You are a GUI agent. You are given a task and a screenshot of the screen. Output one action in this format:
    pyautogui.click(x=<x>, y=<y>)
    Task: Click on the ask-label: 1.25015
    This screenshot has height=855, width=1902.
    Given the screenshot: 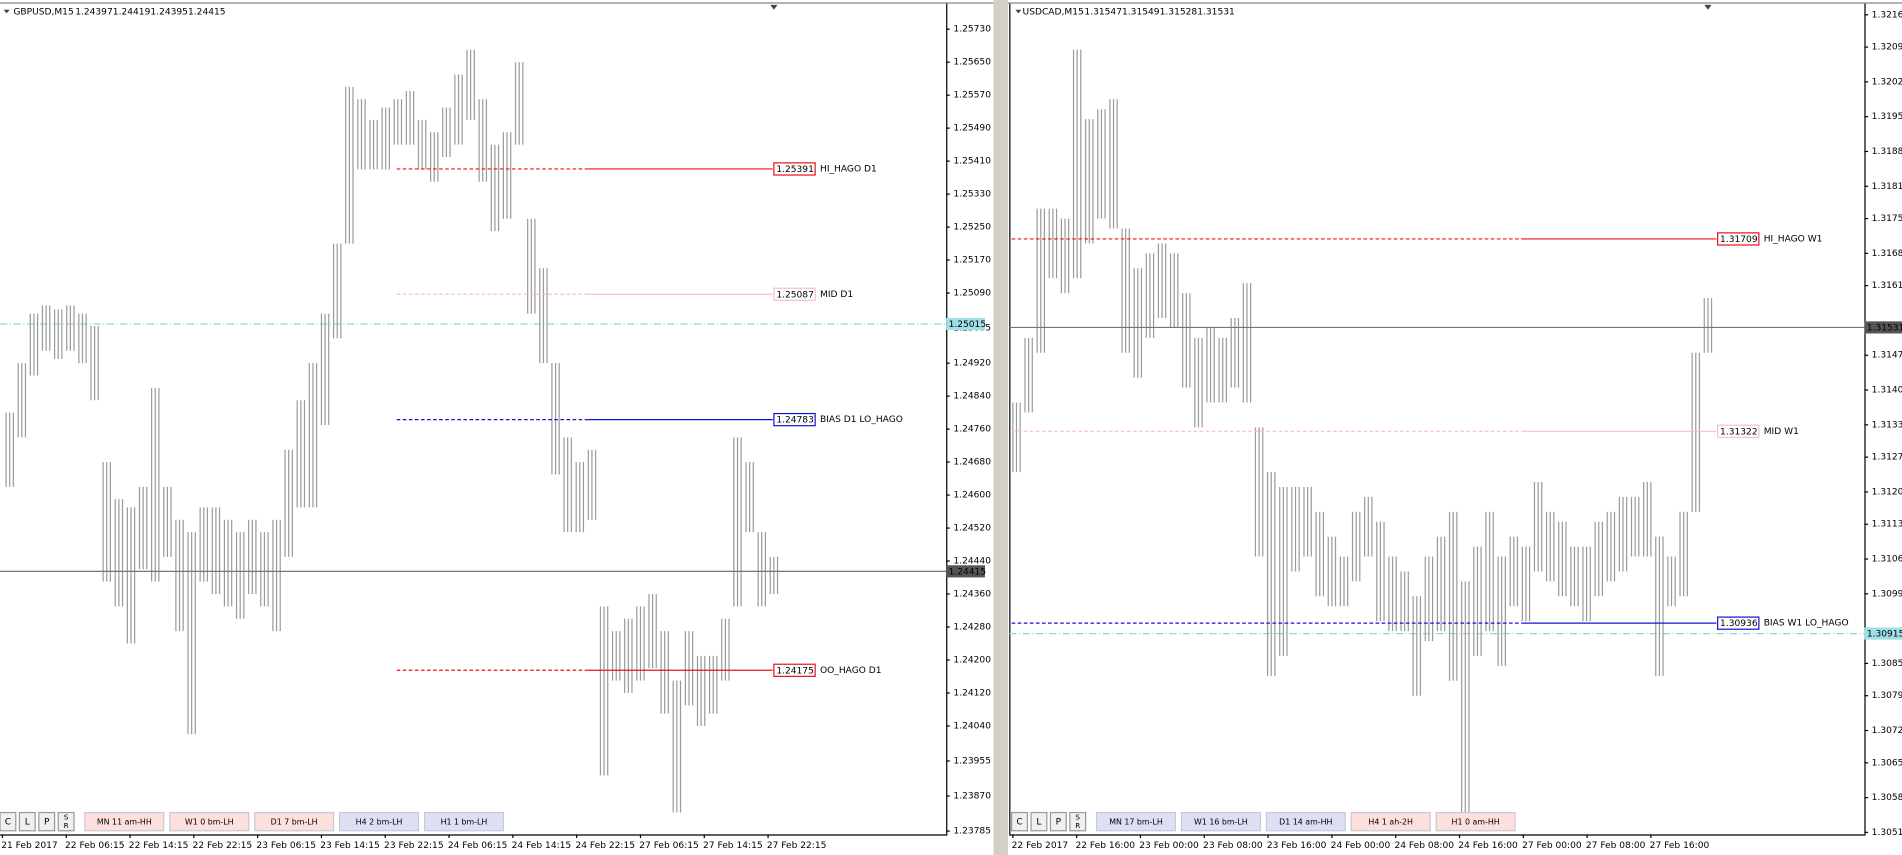 What is the action you would take?
    pyautogui.click(x=968, y=325)
    